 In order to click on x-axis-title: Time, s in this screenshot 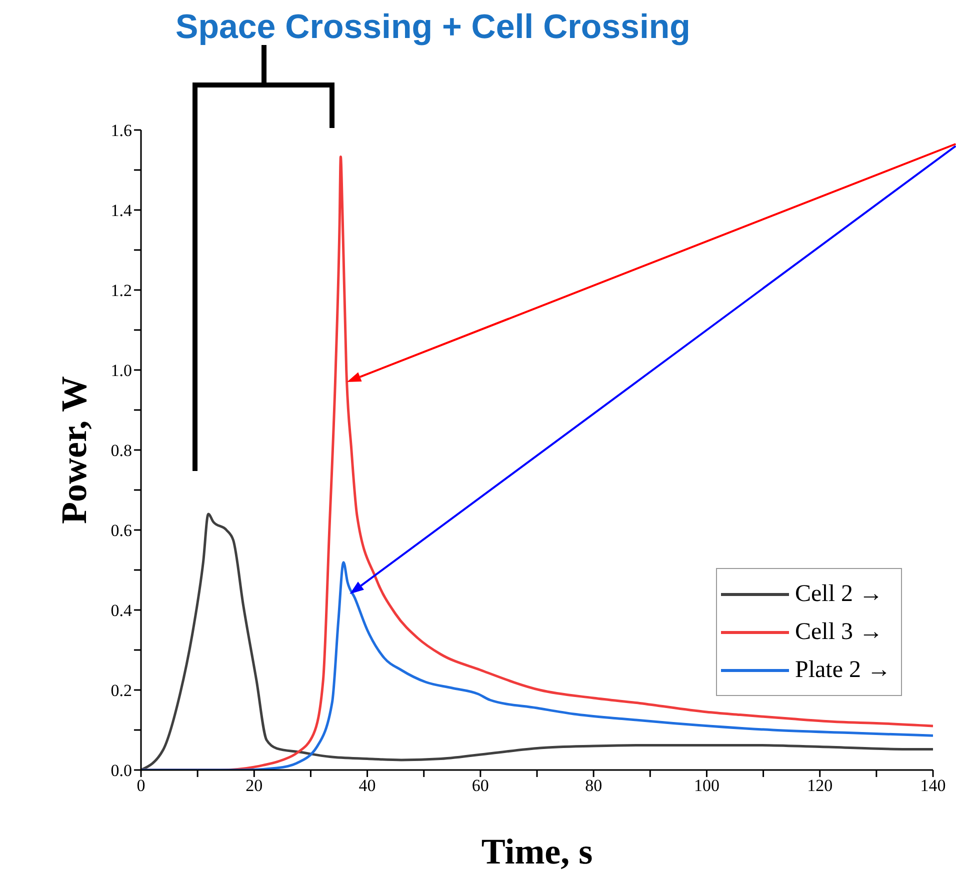, I will do `click(537, 852)`.